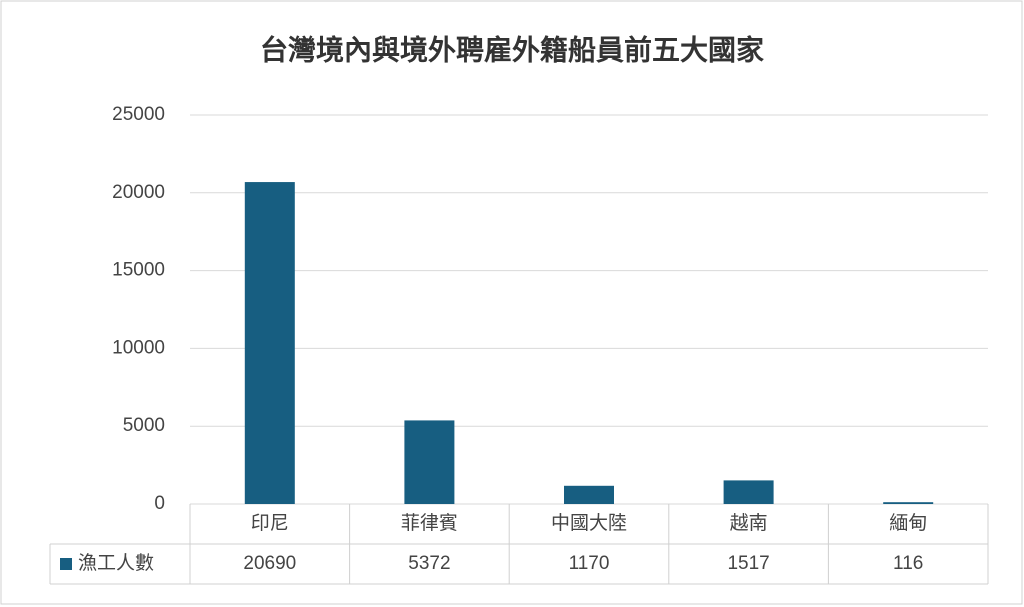 The height and width of the screenshot is (607, 1024). Describe the element at coordinates (159, 503) in the screenshot. I see `y-tick-label: 0` at that location.